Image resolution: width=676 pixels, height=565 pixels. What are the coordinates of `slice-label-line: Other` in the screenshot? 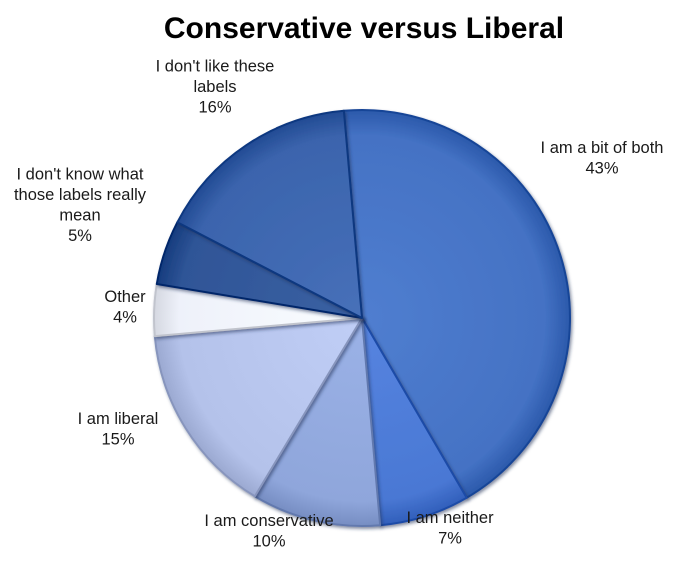 It's located at (125, 297).